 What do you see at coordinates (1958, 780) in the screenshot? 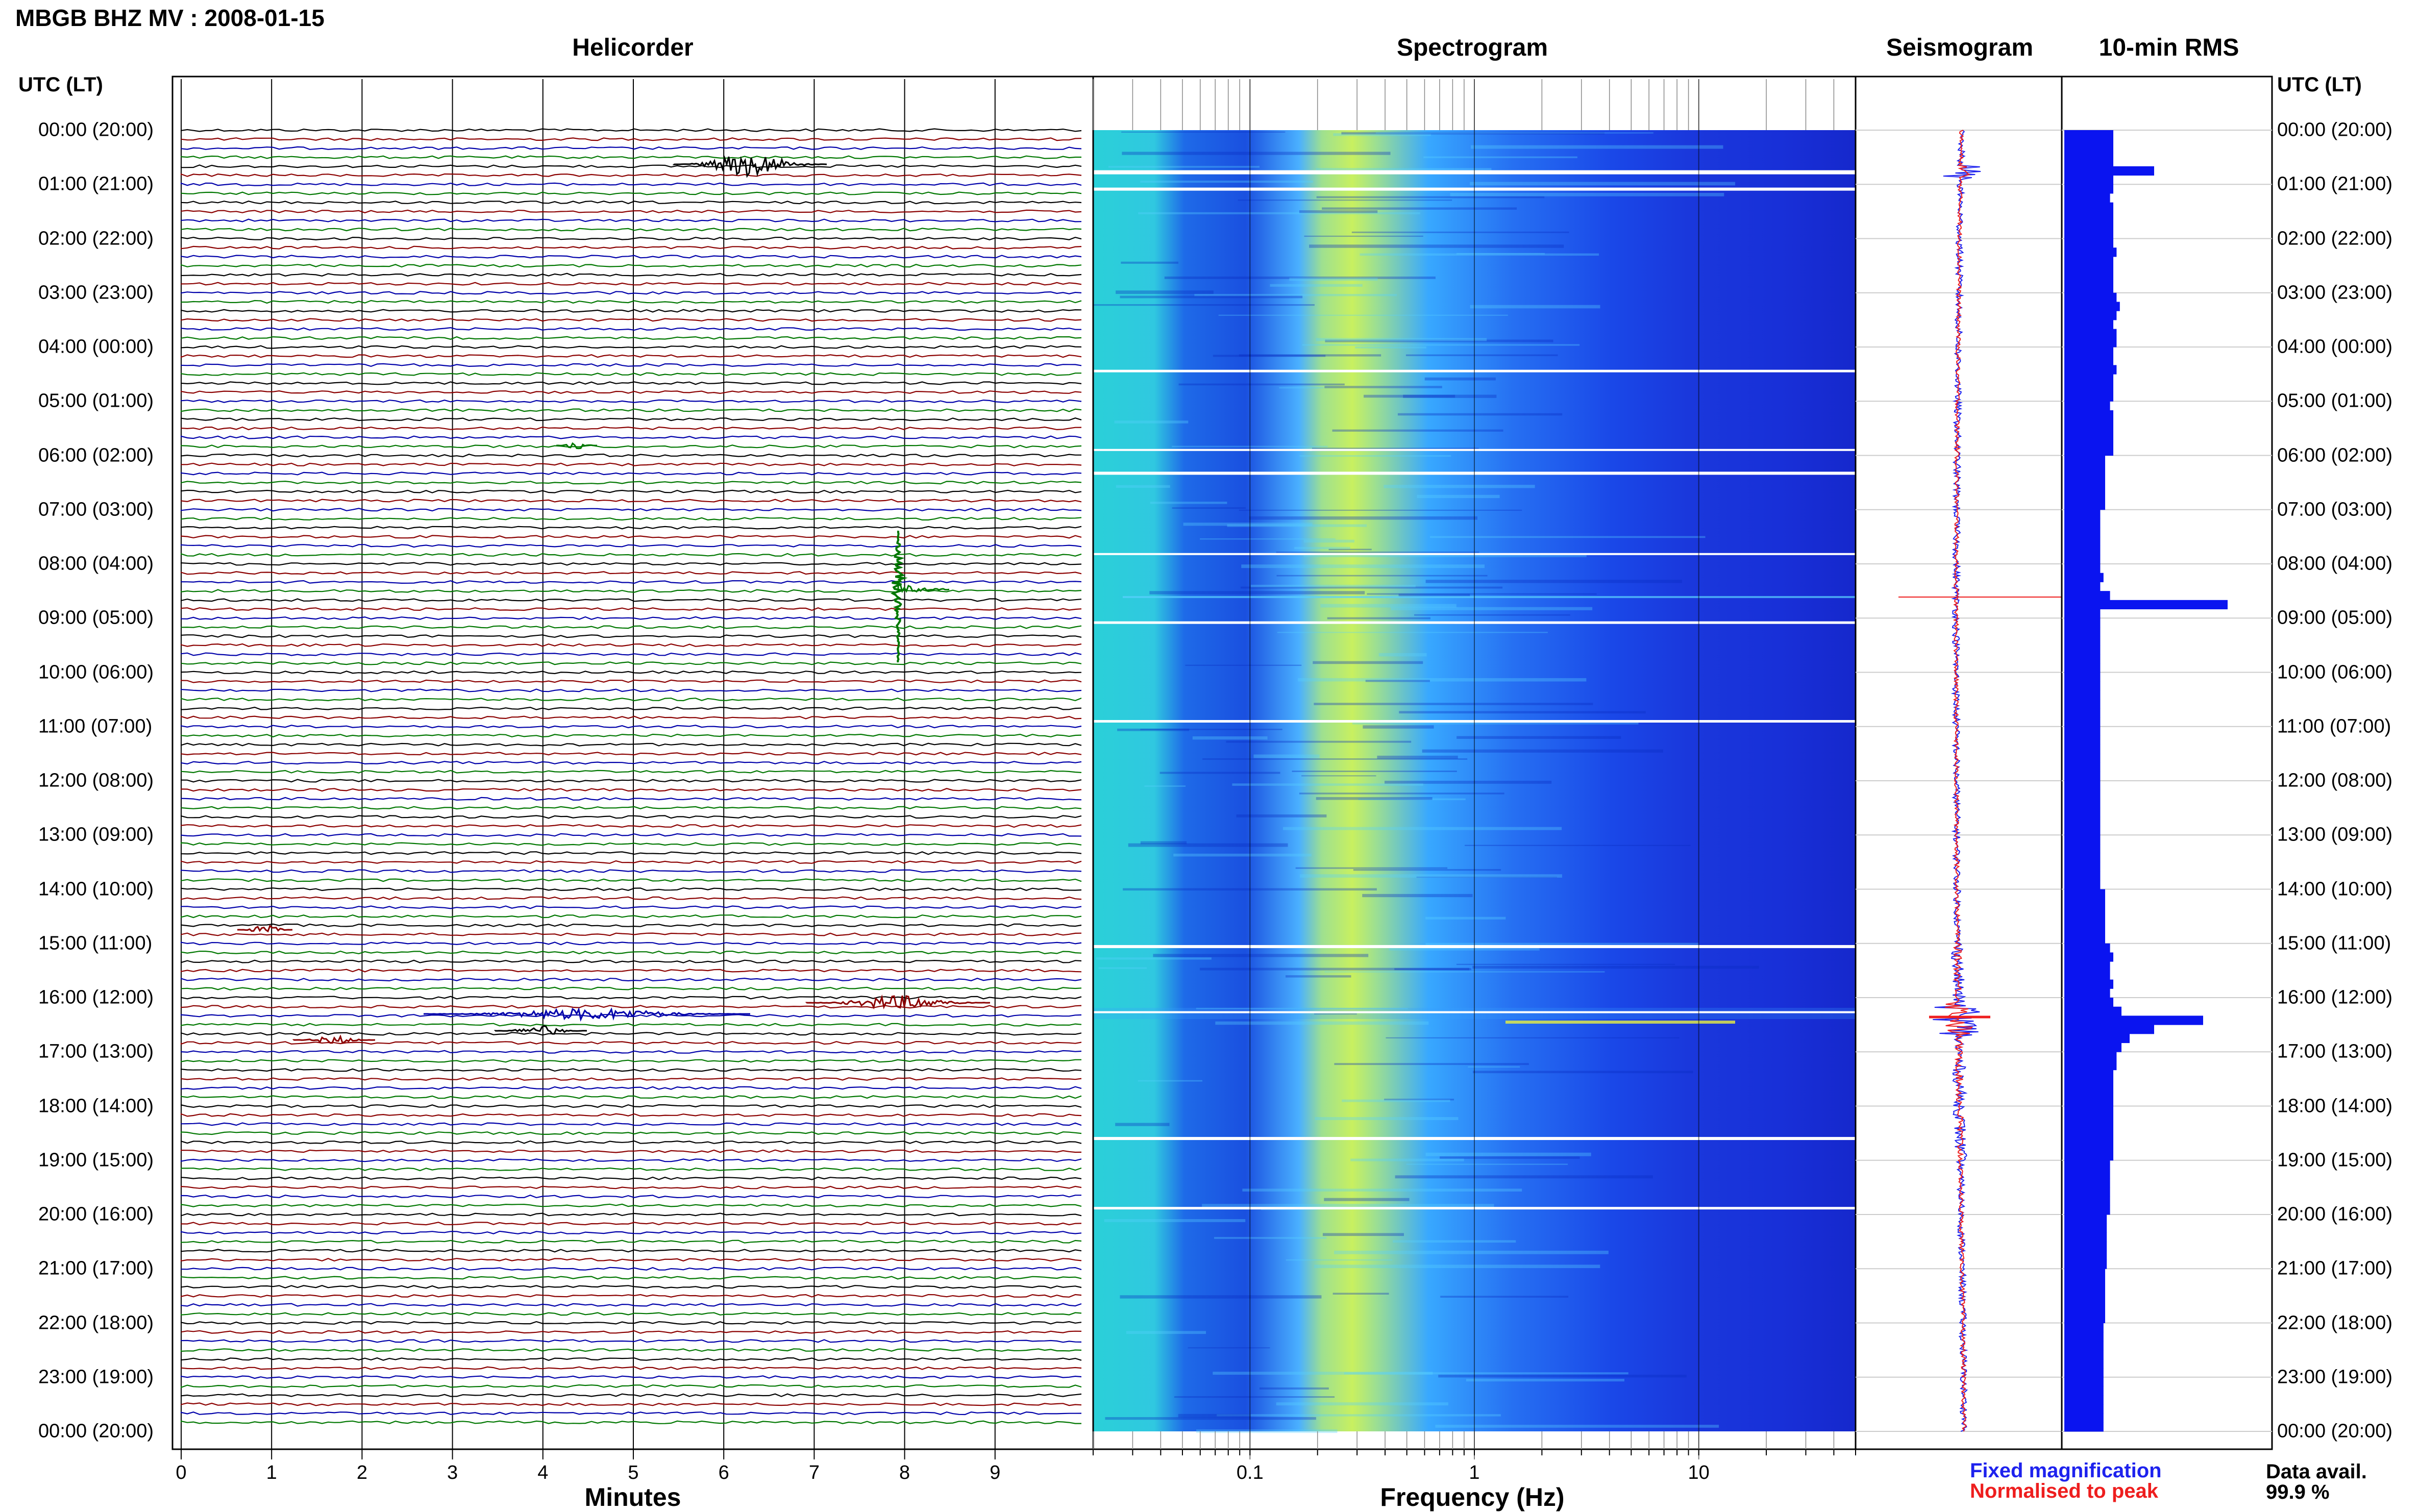
I see `seismogram-trace` at bounding box center [1958, 780].